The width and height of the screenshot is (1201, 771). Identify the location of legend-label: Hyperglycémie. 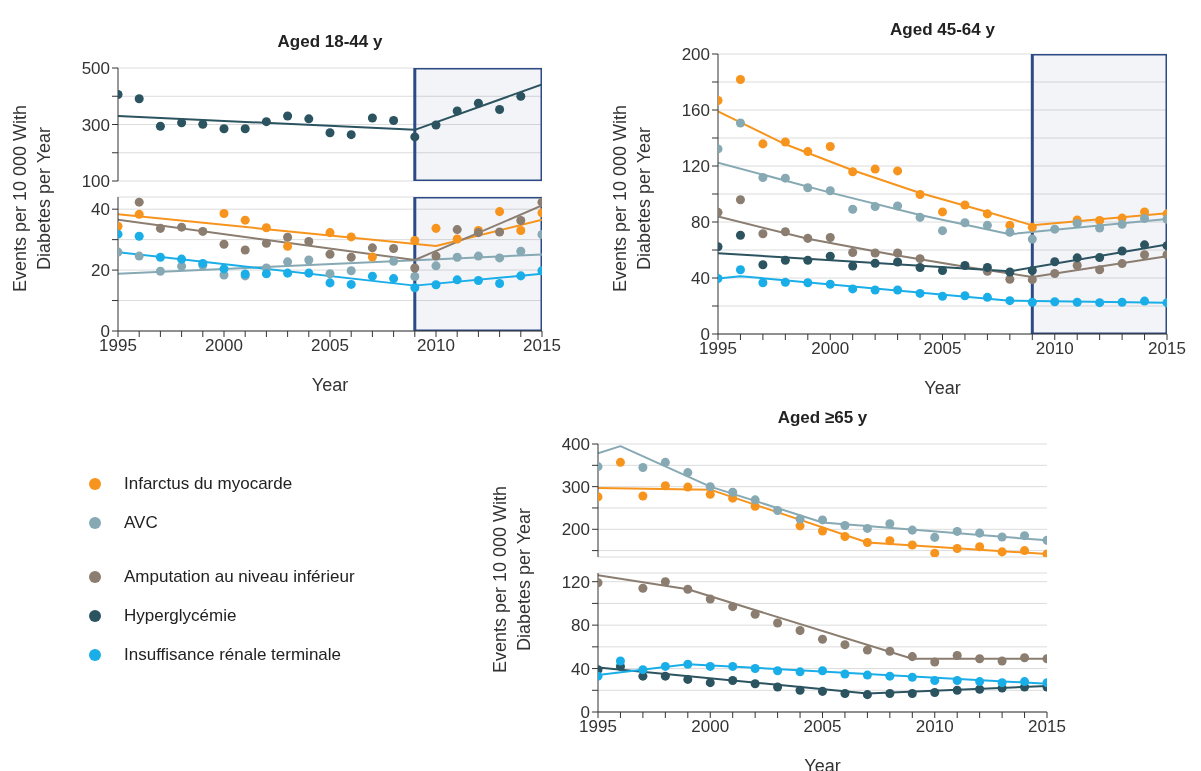
(180, 615).